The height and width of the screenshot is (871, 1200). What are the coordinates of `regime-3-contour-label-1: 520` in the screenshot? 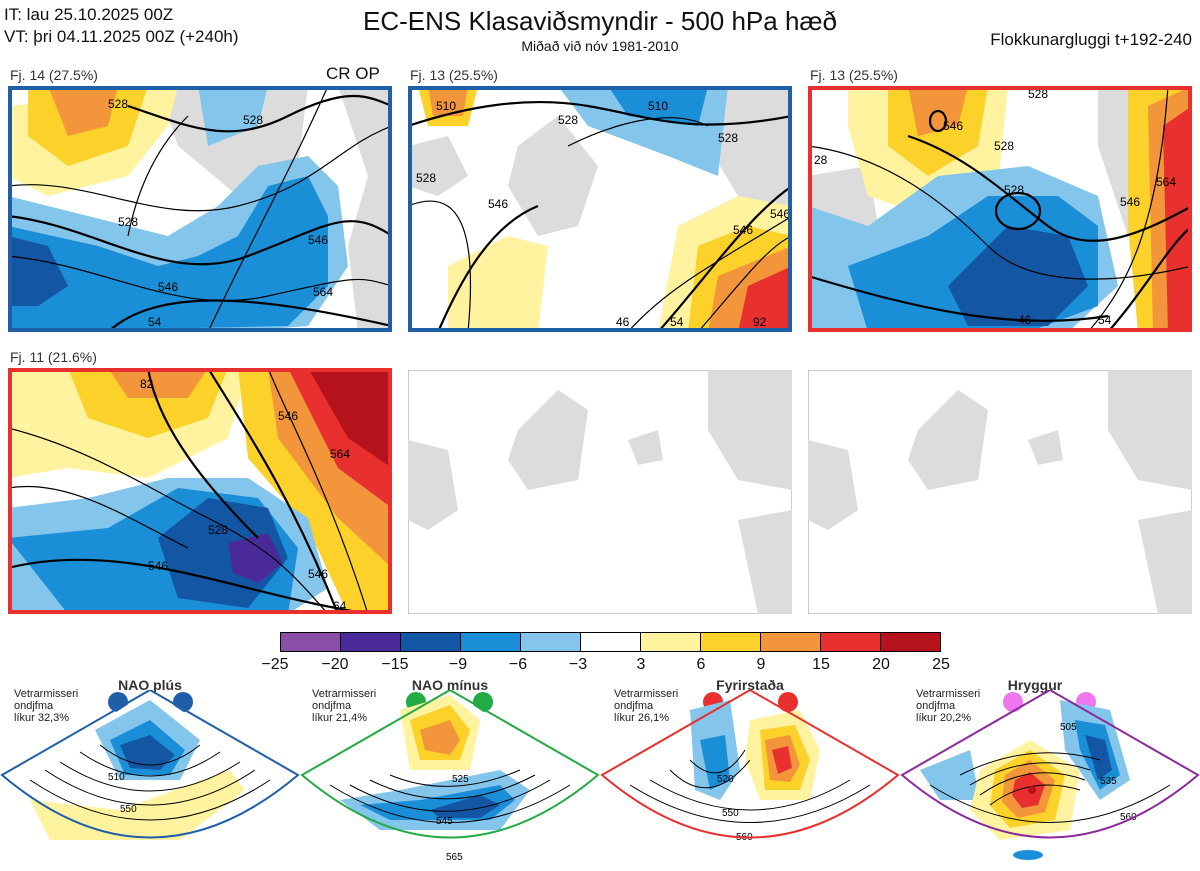 It's located at (725, 779).